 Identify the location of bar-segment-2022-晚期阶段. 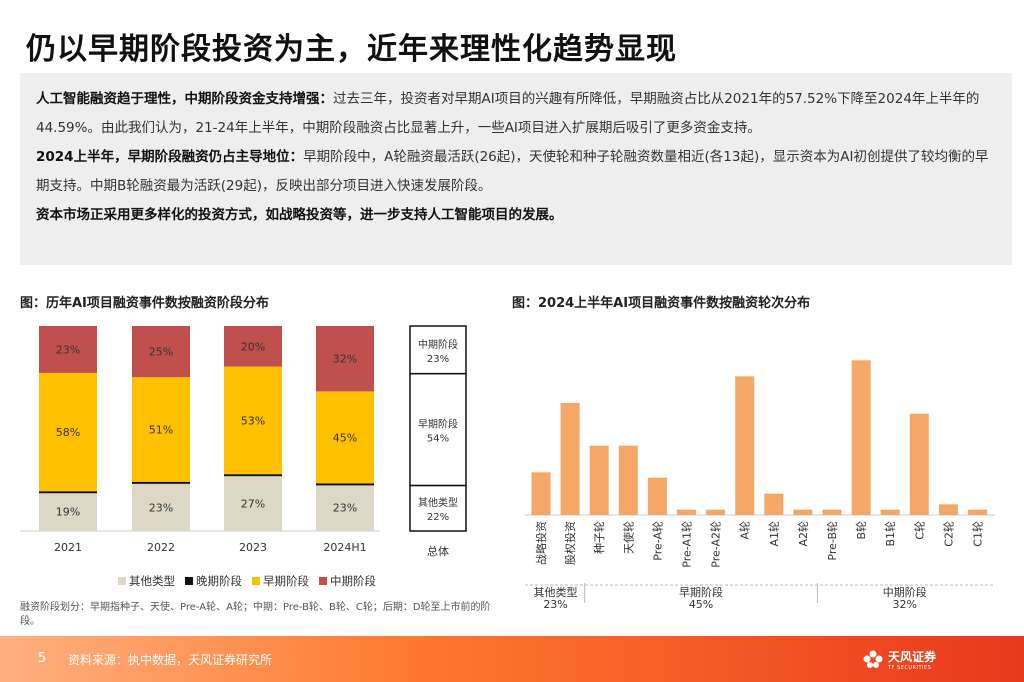
(161, 482).